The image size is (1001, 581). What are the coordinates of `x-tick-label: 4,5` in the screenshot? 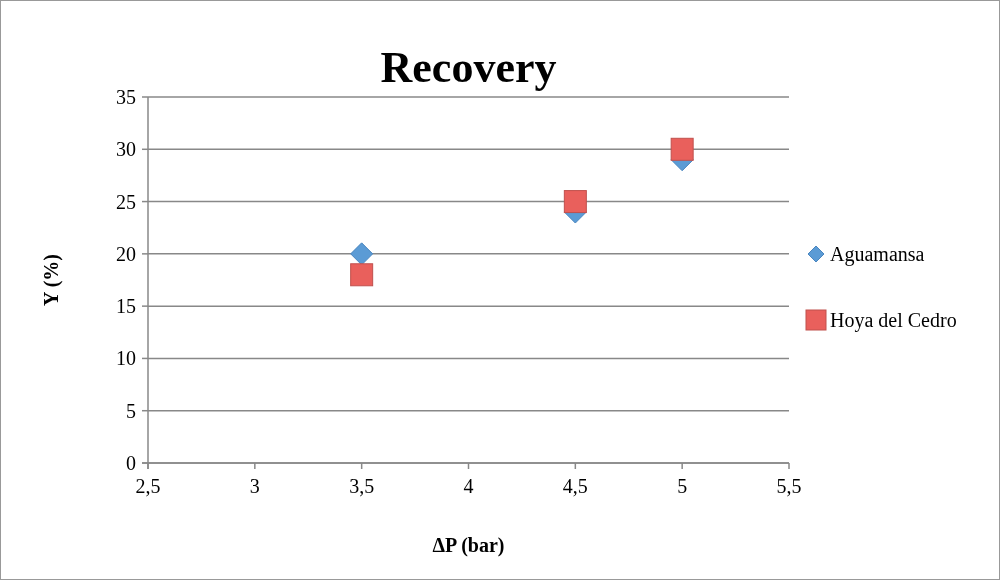 It's located at (575, 486).